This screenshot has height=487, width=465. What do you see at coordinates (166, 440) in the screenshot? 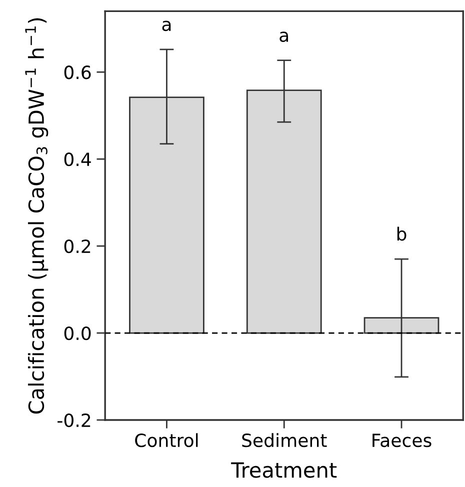
I see `x-tick-label: Control` at bounding box center [166, 440].